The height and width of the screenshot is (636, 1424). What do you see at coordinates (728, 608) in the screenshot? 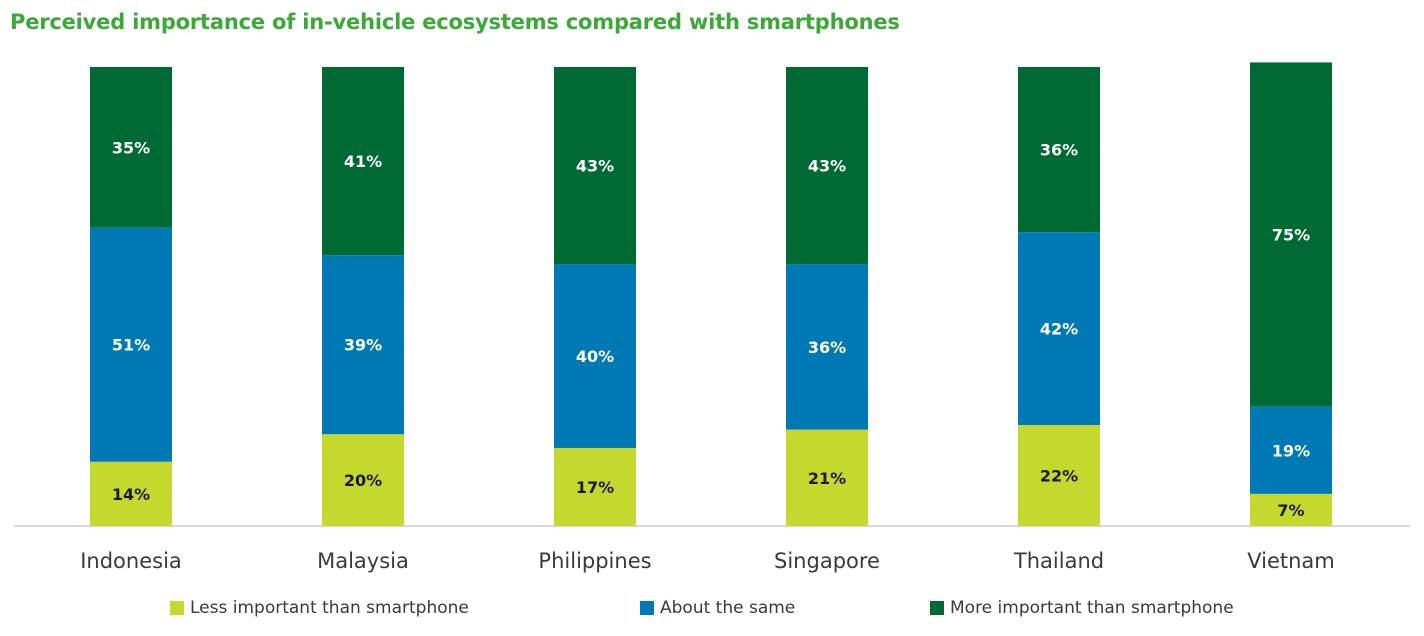
I see `legend-label-same: About the same` at bounding box center [728, 608].